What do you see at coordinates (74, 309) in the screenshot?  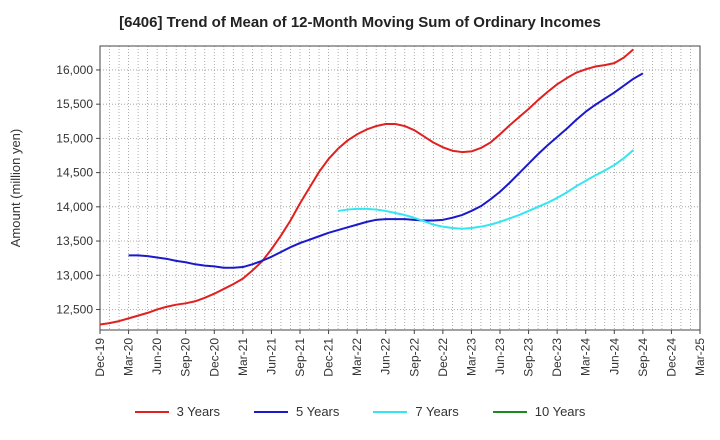 I see `y-tick-label: 12,500` at bounding box center [74, 309].